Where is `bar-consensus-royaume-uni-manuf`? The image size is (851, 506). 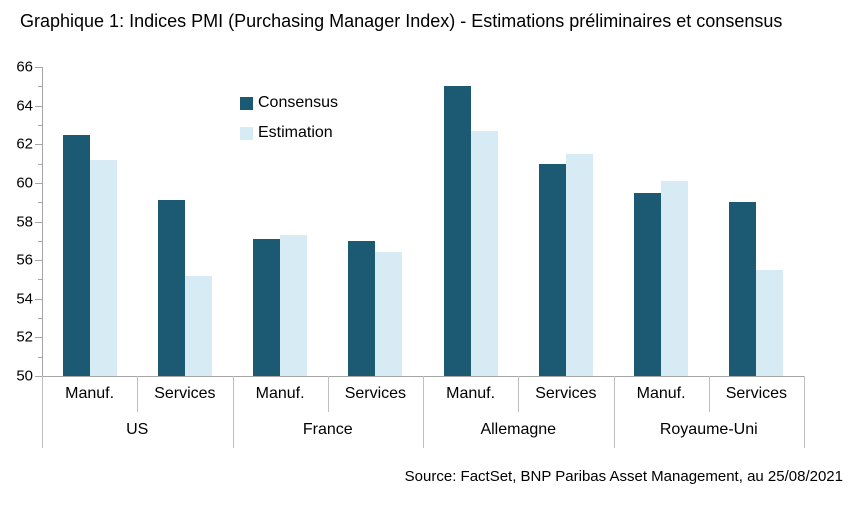
bar-consensus-royaume-uni-manuf is located at coordinates (648, 284).